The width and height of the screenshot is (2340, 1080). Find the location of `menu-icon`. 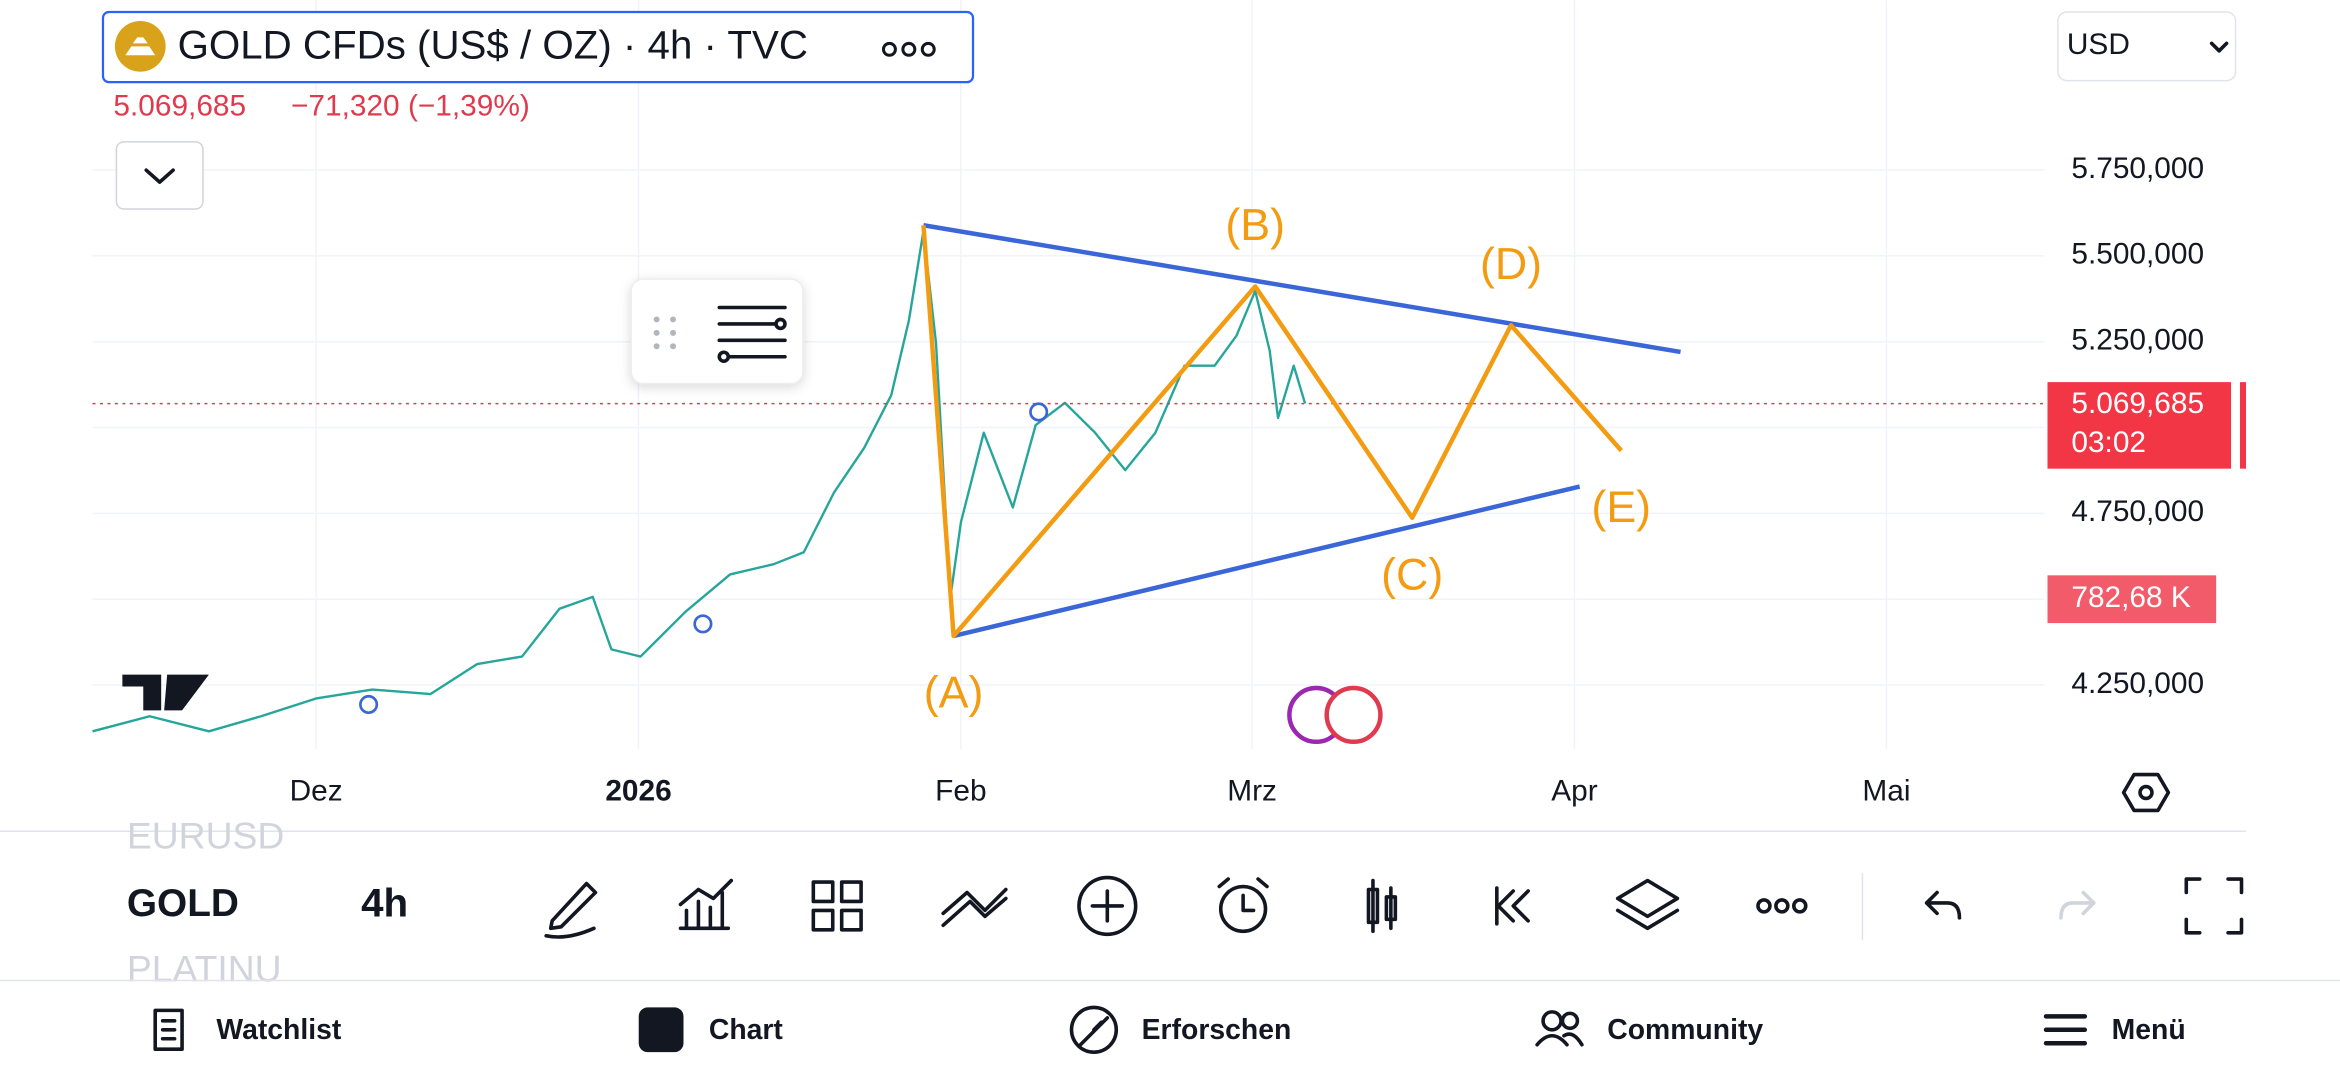

menu-icon is located at coordinates (2065, 1030).